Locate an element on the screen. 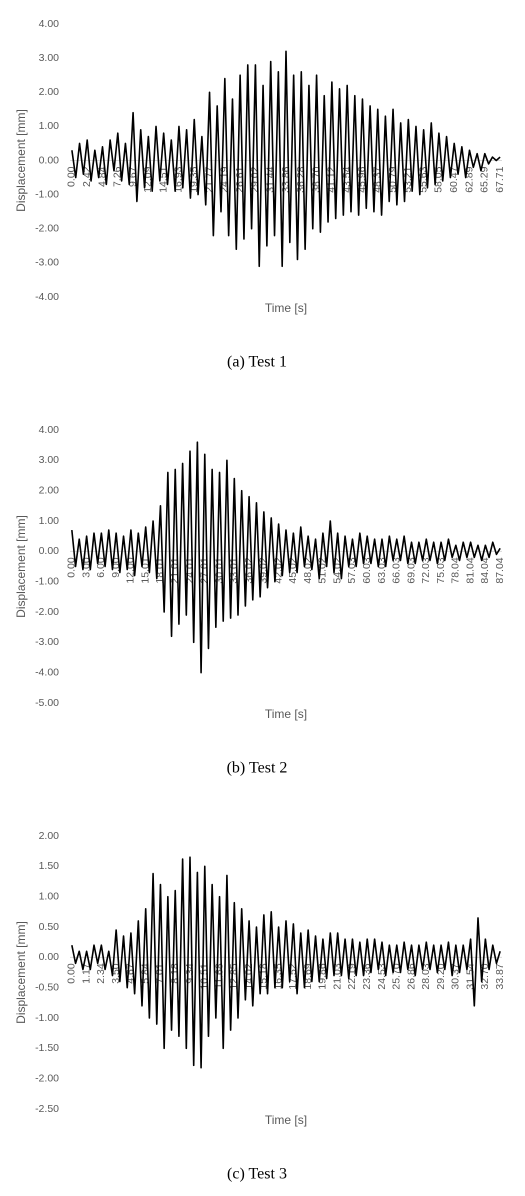 The height and width of the screenshot is (1196, 525). caption: (b) Test 2 is located at coordinates (257, 768).